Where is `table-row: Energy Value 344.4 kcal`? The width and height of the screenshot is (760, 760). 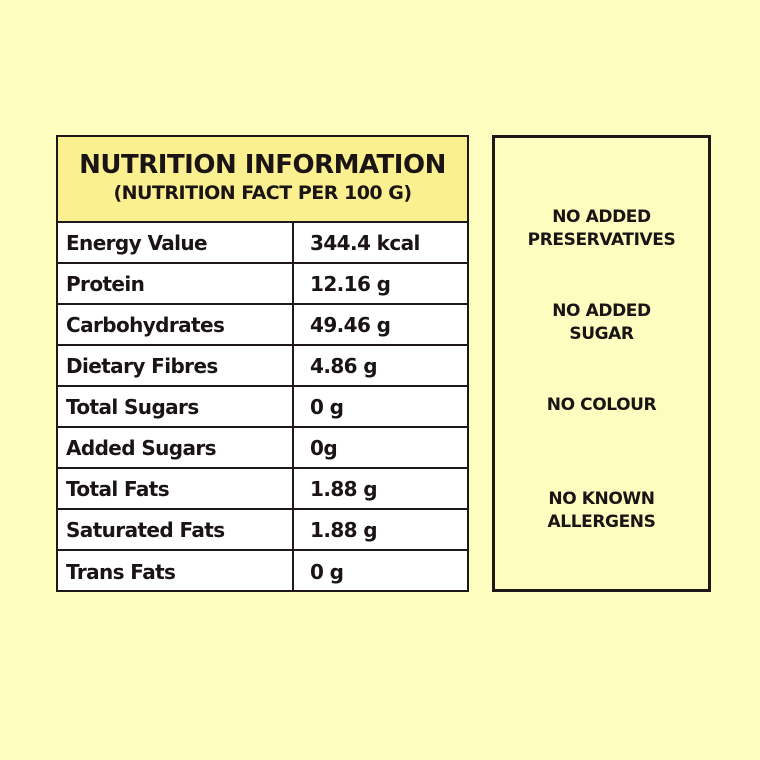
table-row: Energy Value 344.4 kcal is located at coordinates (262, 243).